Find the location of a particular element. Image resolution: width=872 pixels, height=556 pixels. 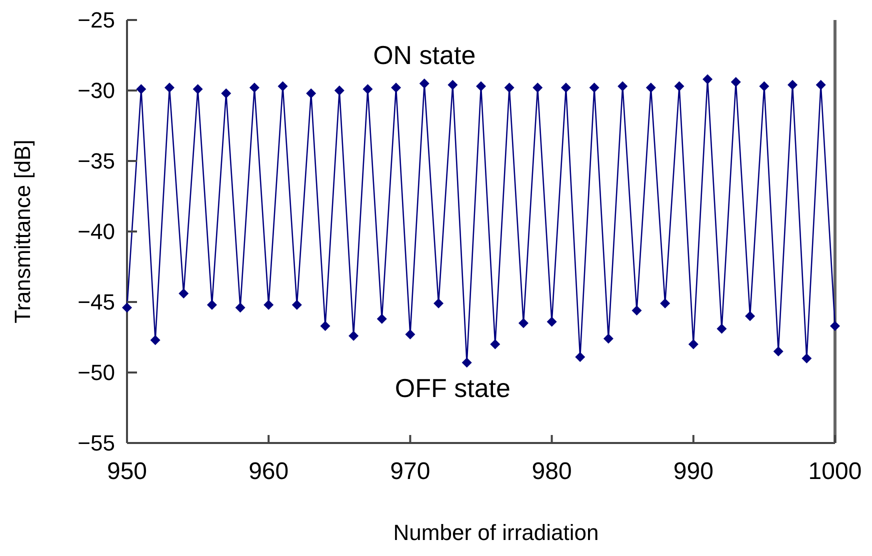

annotation: OFF state is located at coordinates (452, 388).